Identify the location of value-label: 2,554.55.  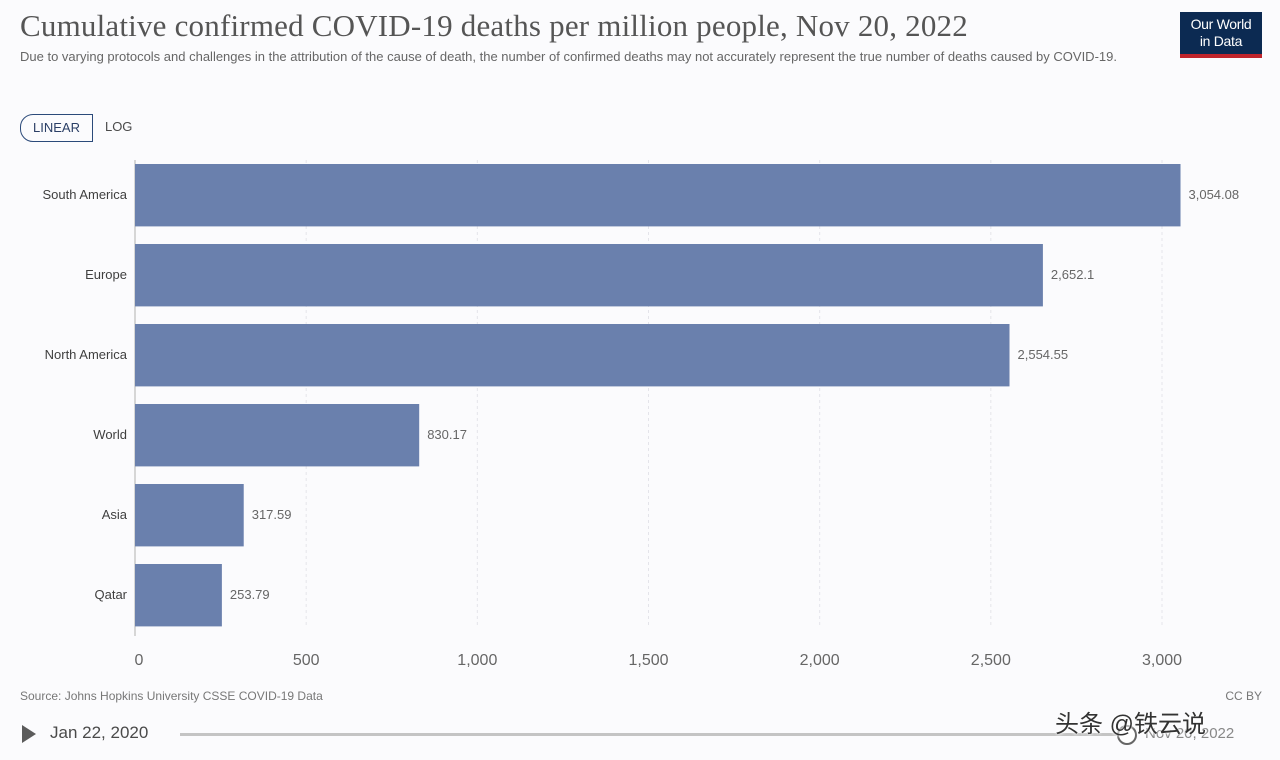
(1043, 354).